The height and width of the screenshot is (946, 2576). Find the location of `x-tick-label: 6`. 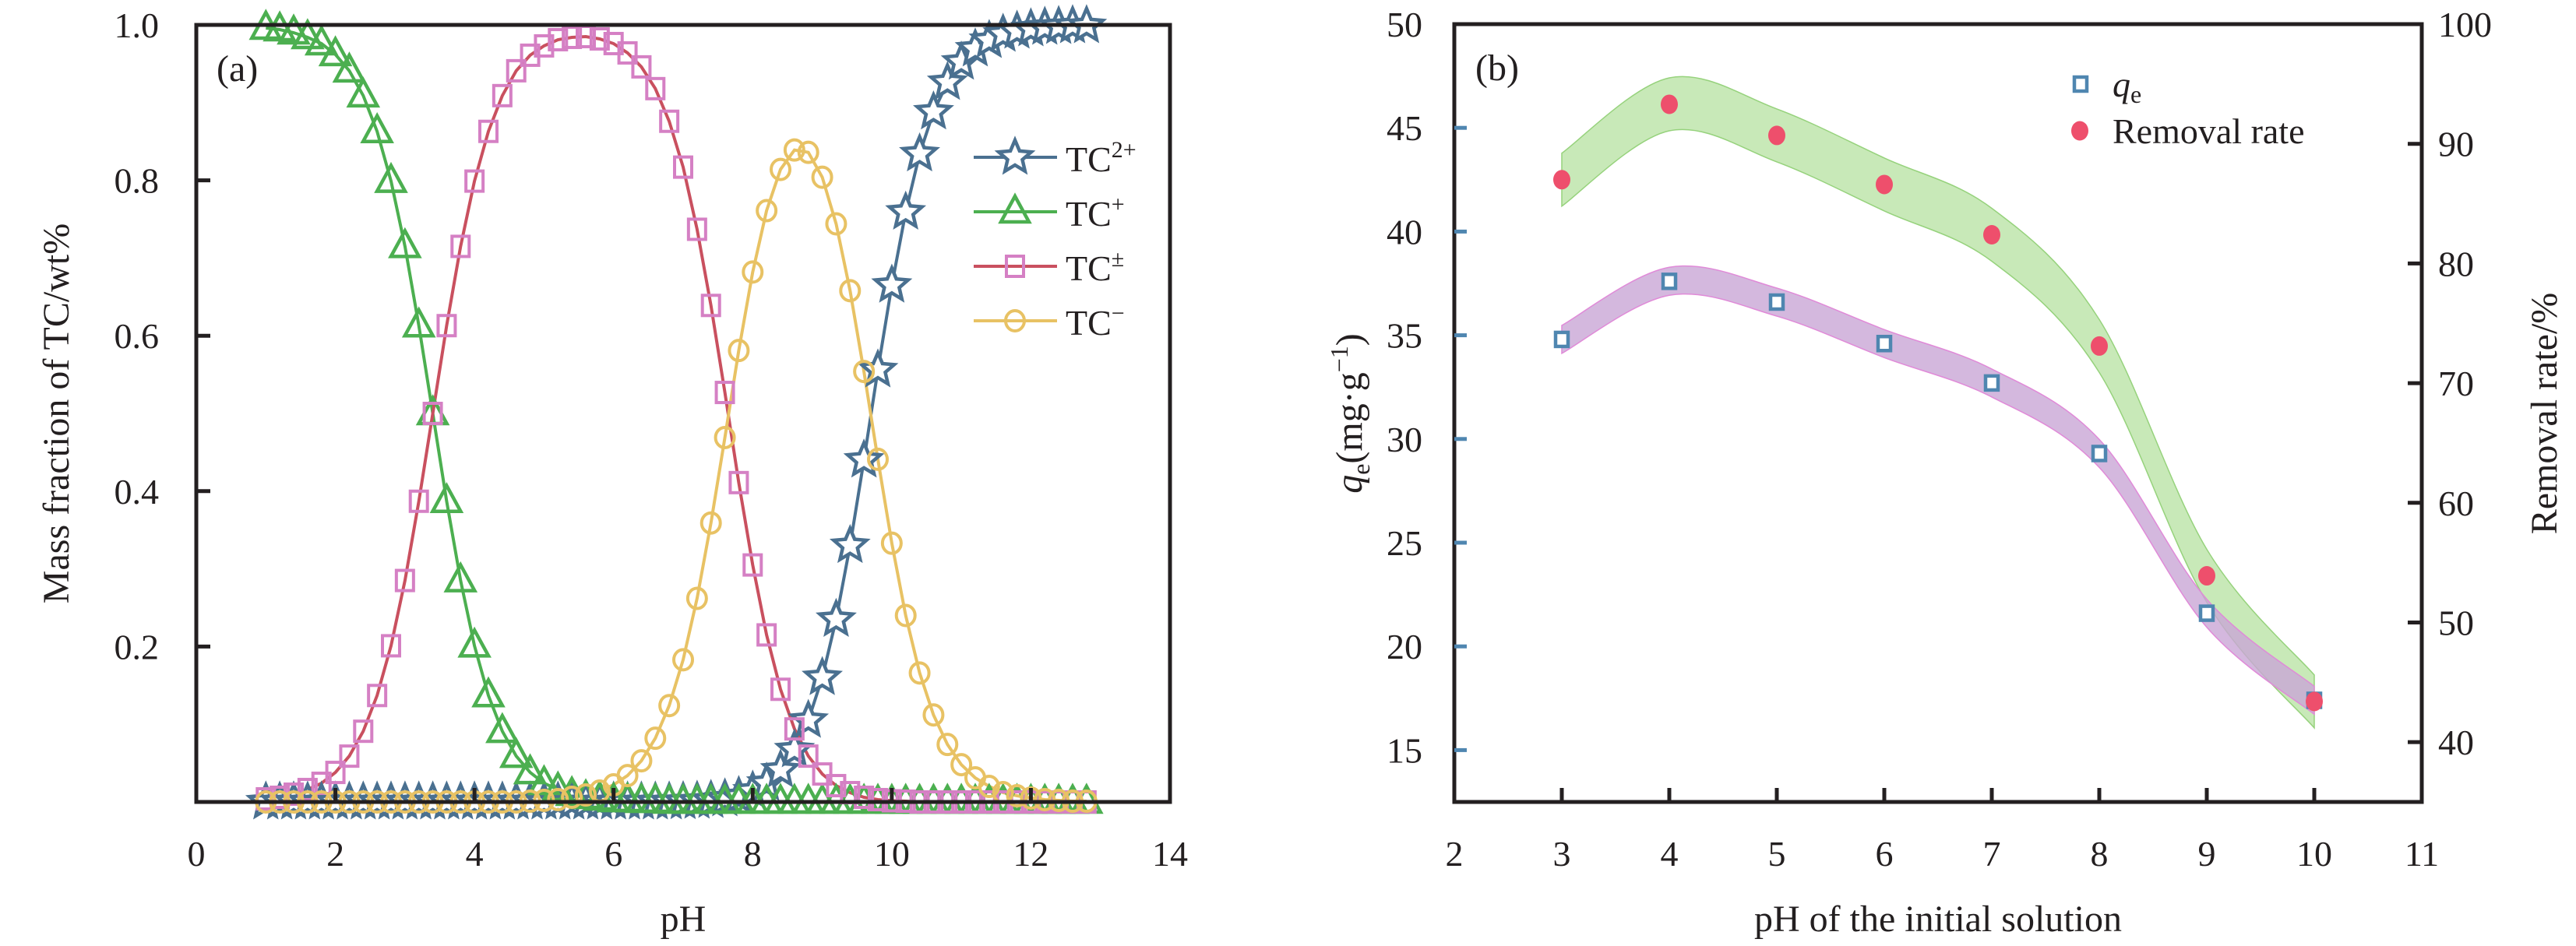

x-tick-label: 6 is located at coordinates (613, 854).